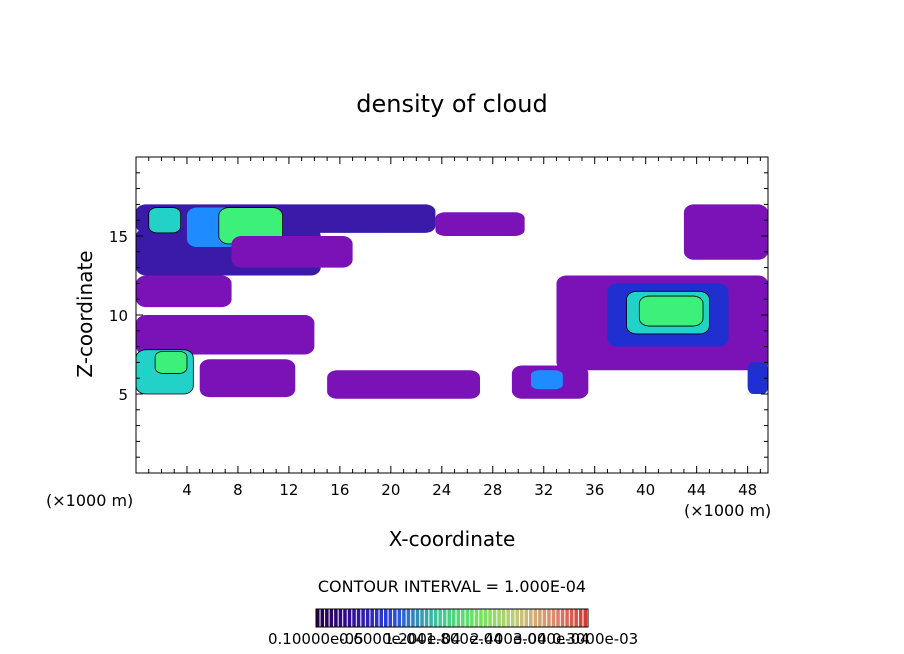 Image resolution: width=904 pixels, height=654 pixels. Describe the element at coordinates (316, 639) in the screenshot. I see `colorbar-label-first: 0.10000e-05` at that location.